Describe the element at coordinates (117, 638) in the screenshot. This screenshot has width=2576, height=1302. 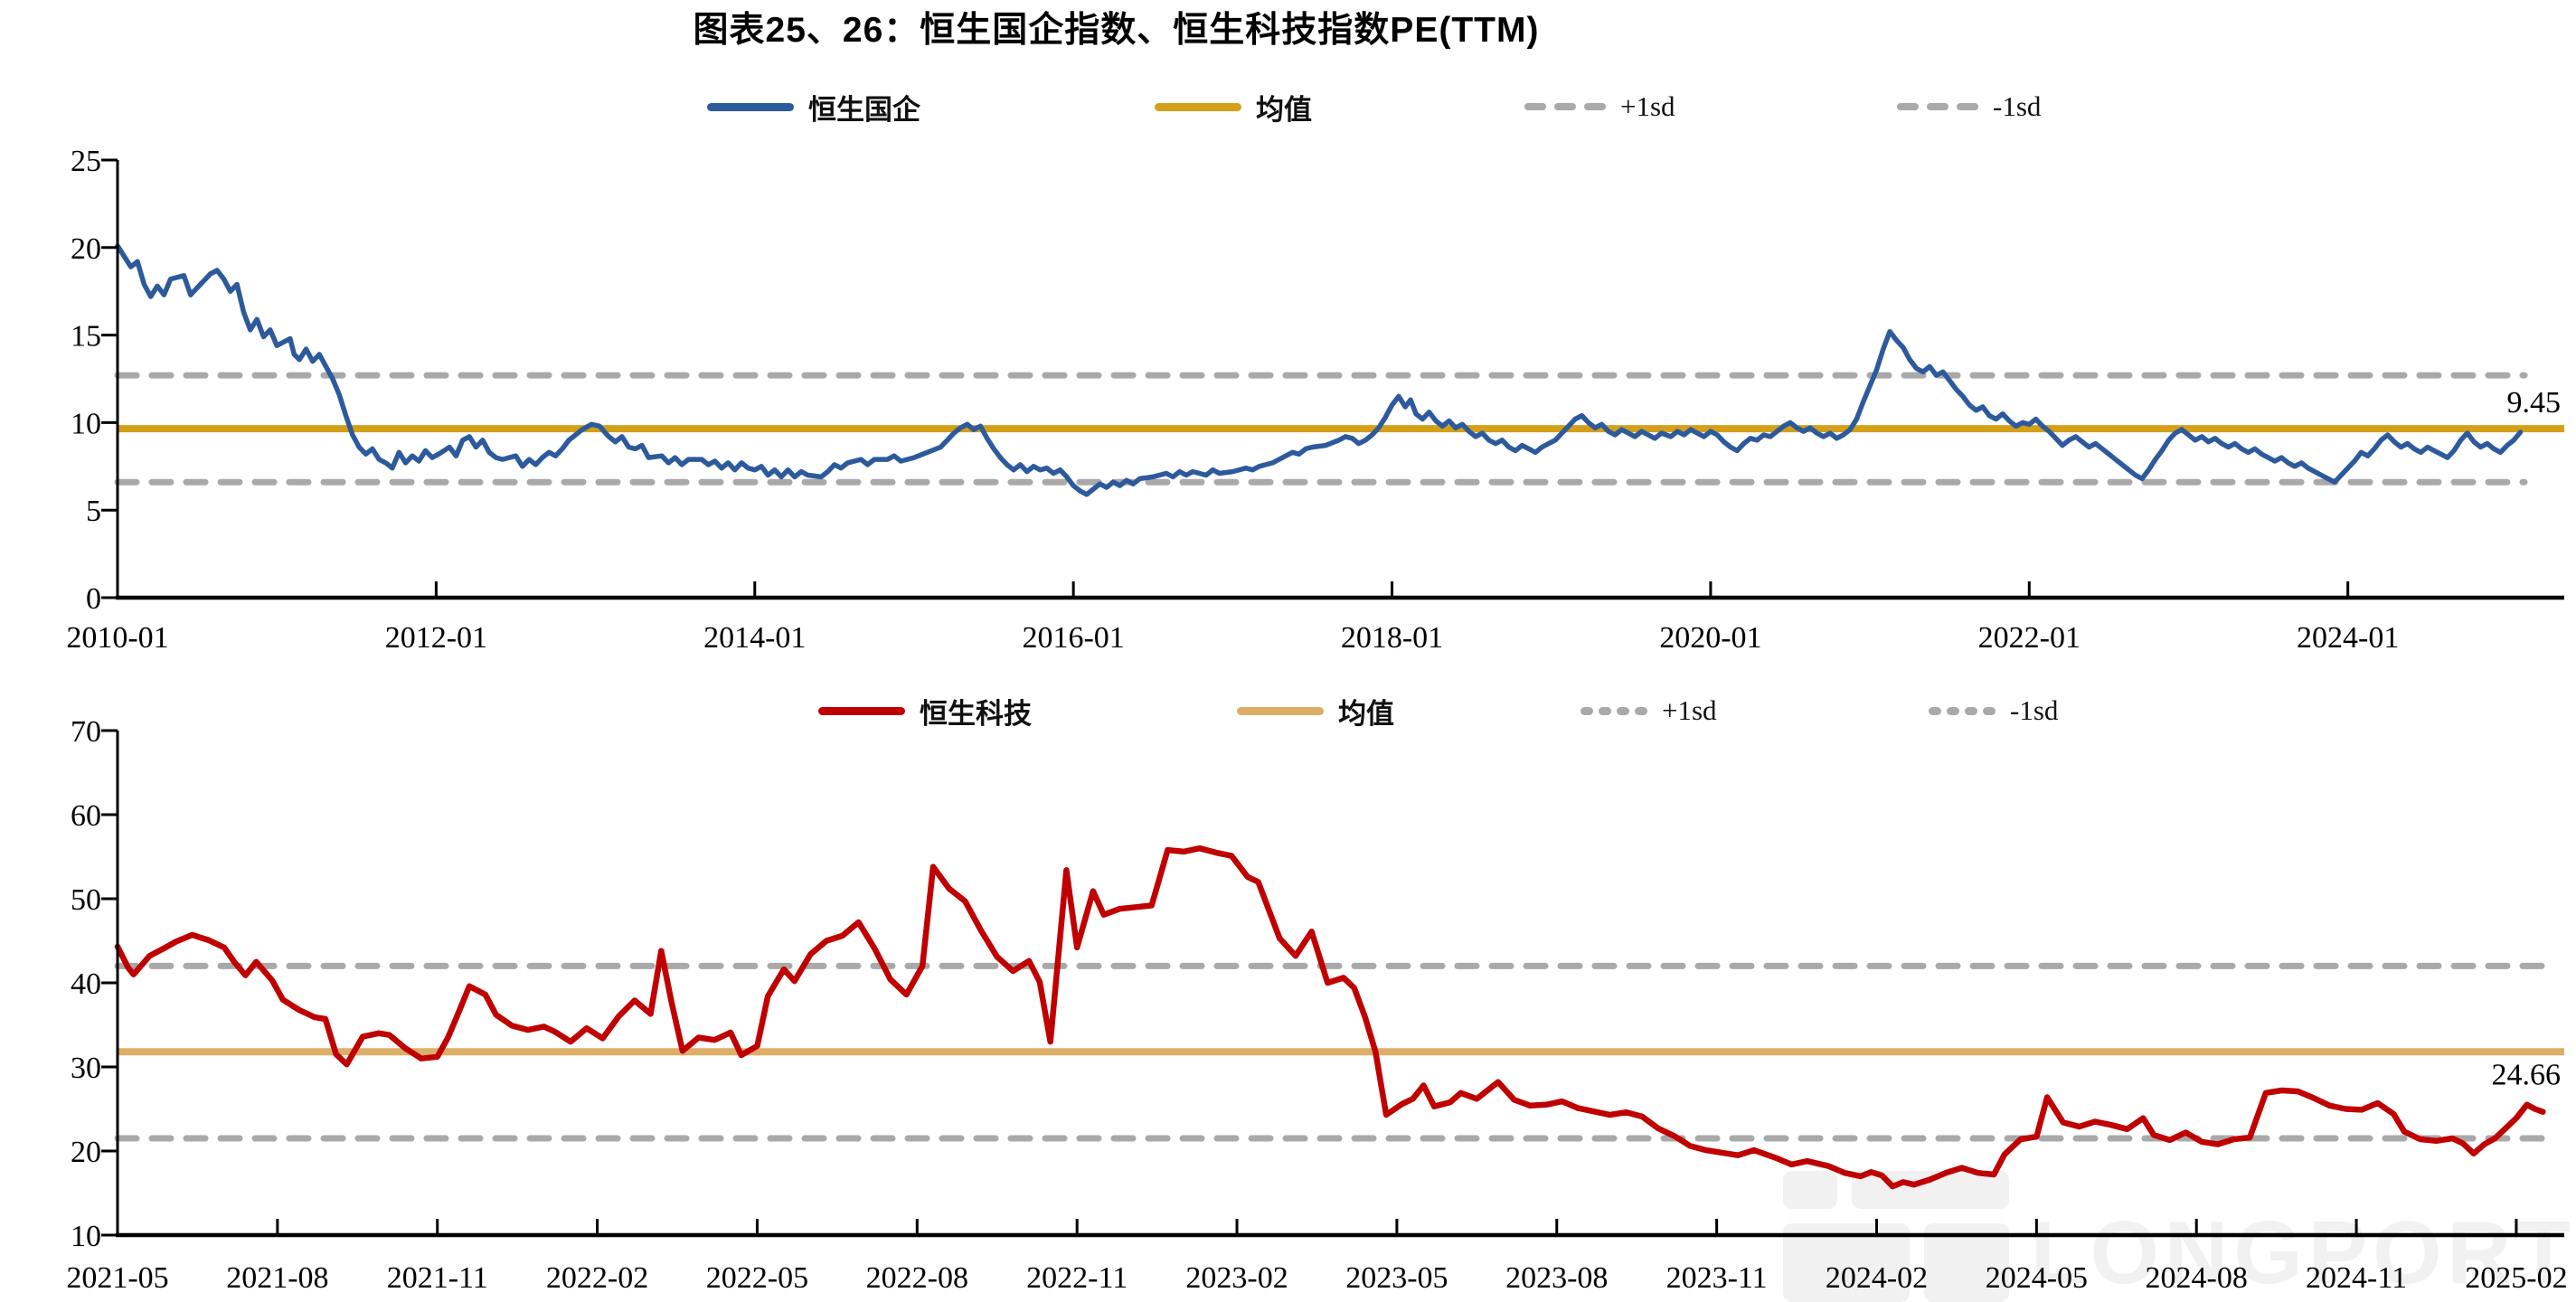
I see `svg-text: 2010-01` at that location.